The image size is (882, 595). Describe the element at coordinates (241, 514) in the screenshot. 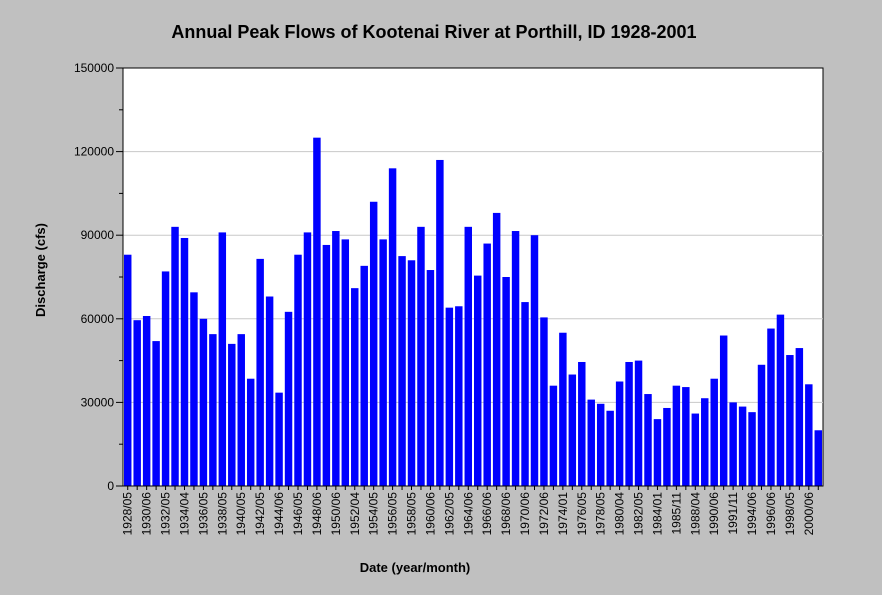

I see `x-tick-label: 1940/05` at that location.